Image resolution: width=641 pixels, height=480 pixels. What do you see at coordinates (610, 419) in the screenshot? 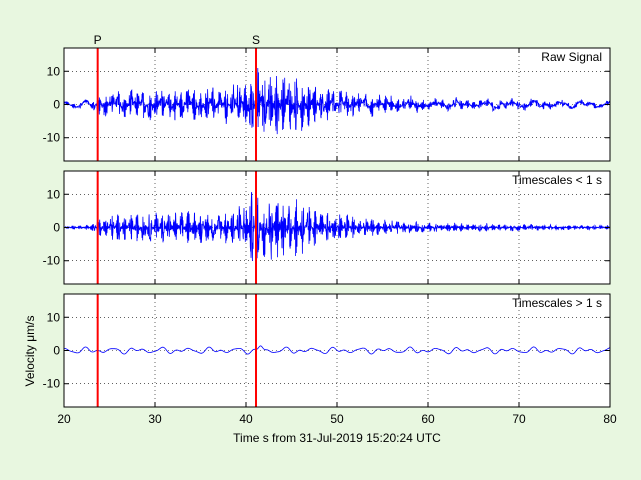
I see `x-tick-label: 80` at bounding box center [610, 419].